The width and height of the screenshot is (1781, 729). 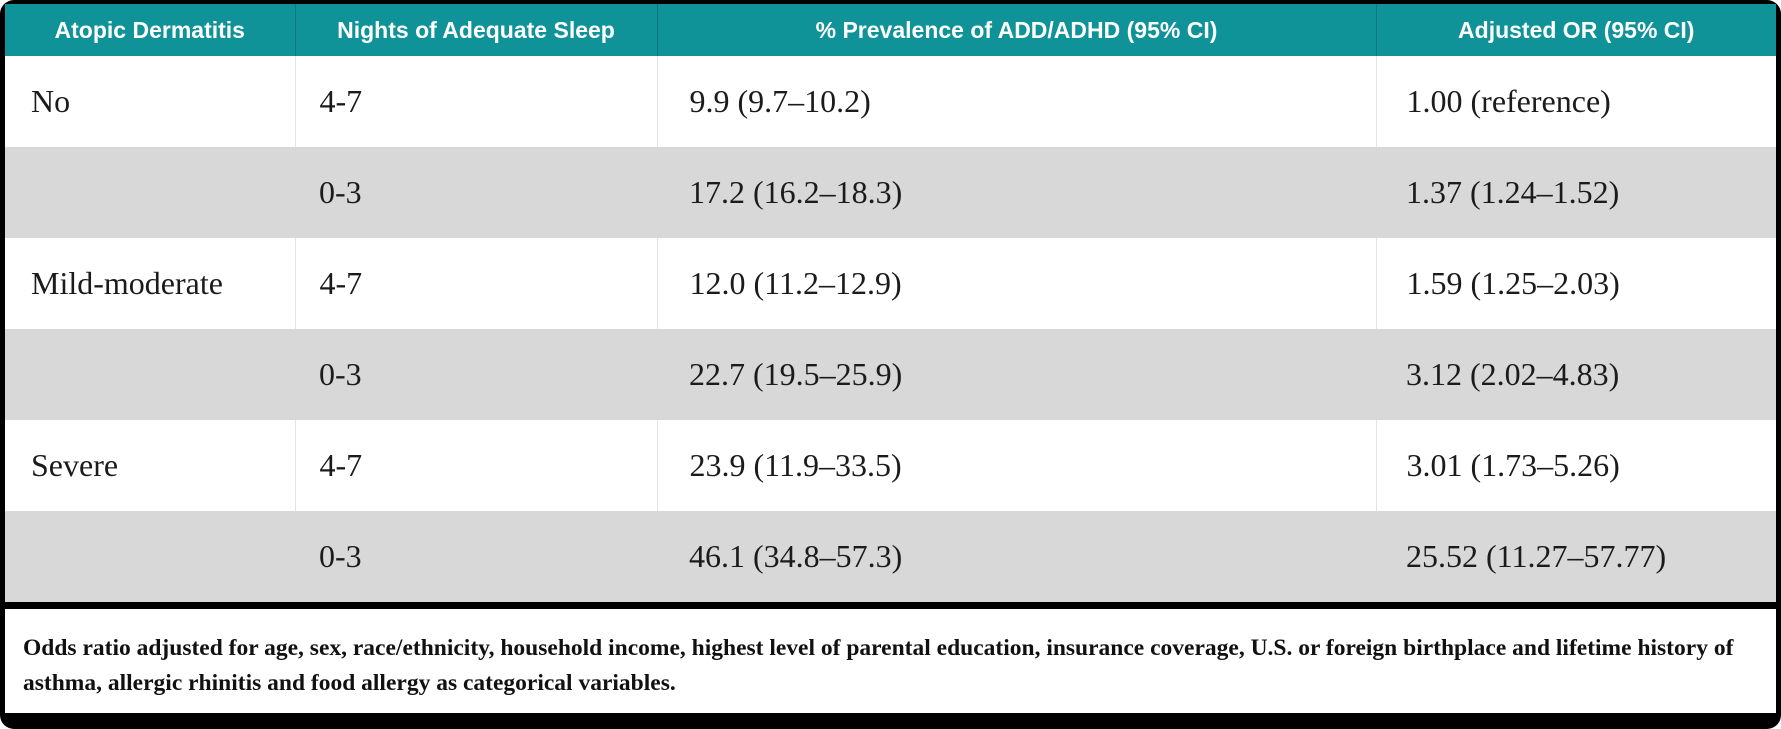 I want to click on cell-adjusted-or: 1.37 (1.24–1.52), so click(x=1576, y=192).